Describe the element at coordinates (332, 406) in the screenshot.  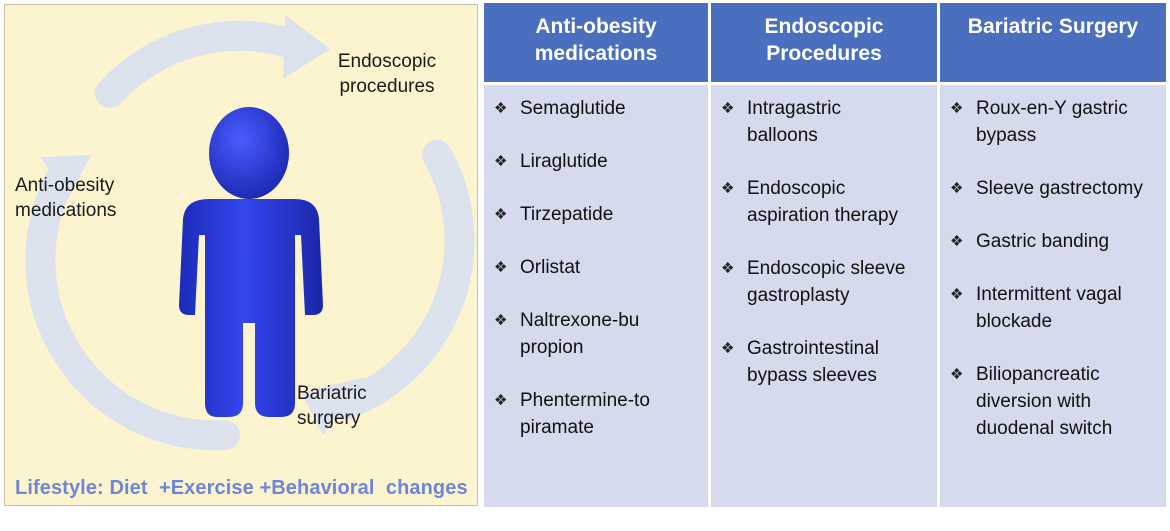
I see `label-bariatric-surgery: Bariatric surgery` at that location.